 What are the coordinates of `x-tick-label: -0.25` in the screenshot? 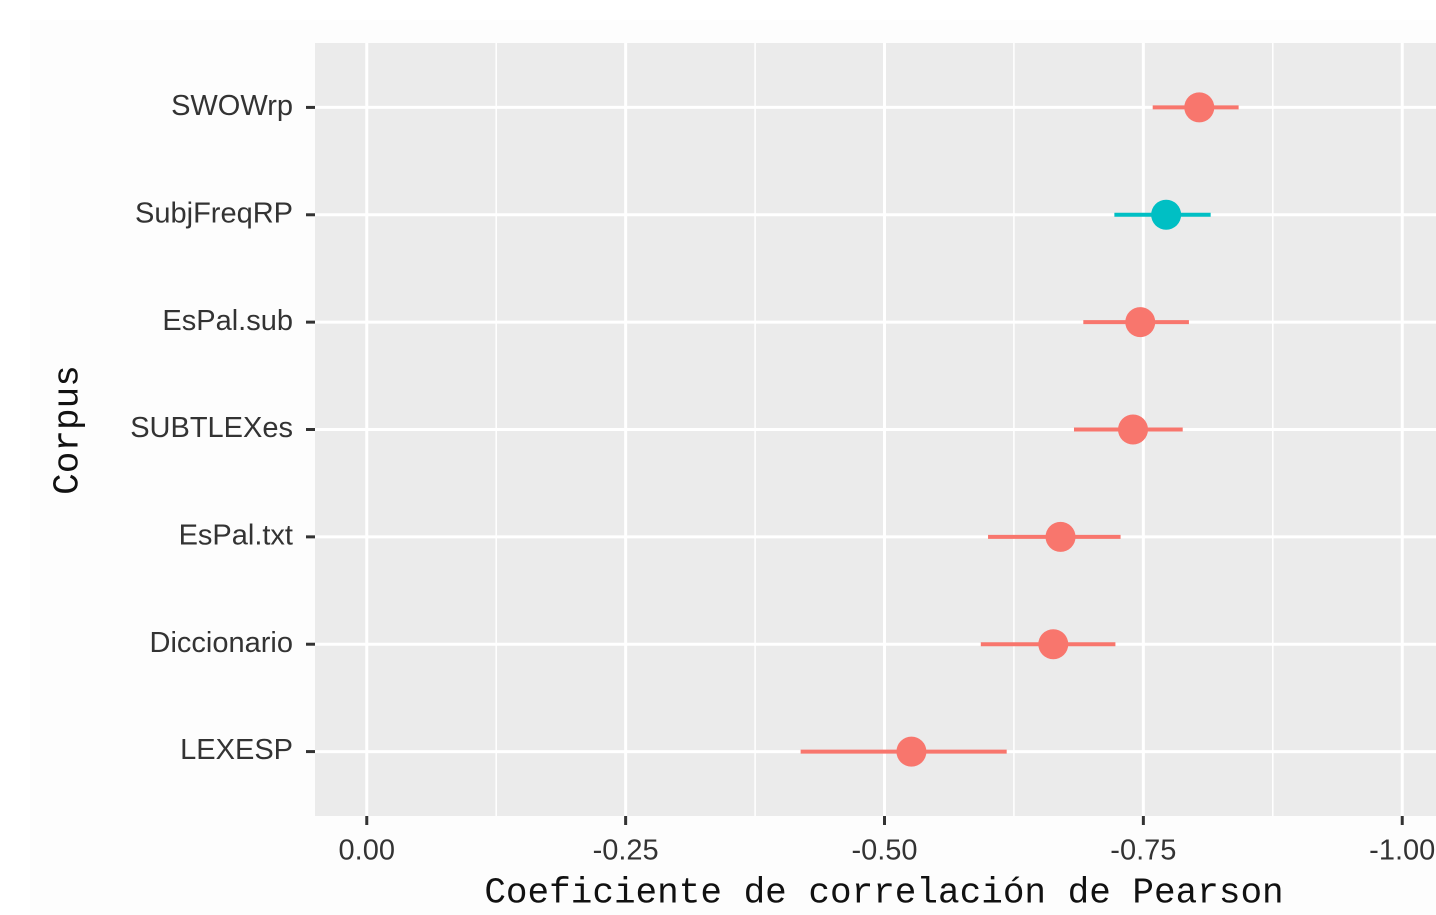 It's located at (626, 851).